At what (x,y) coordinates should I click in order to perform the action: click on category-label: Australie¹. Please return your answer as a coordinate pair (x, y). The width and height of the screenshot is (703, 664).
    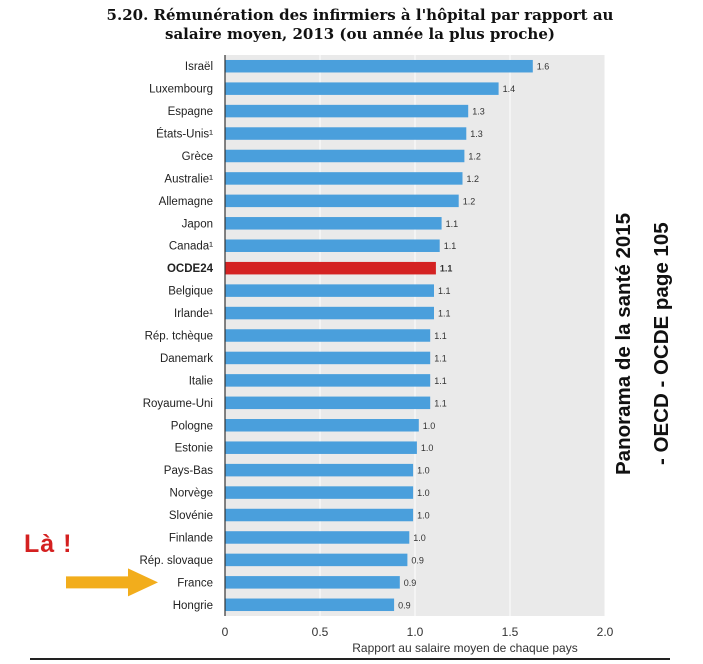
    Looking at the image, I should click on (188, 179).